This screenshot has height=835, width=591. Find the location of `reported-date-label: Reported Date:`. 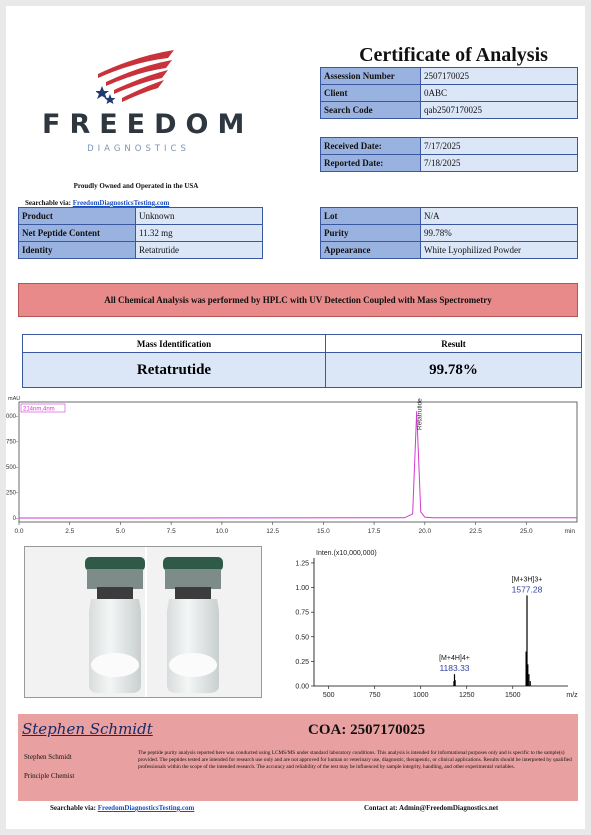

reported-date-label: Reported Date: is located at coordinates (370, 163).